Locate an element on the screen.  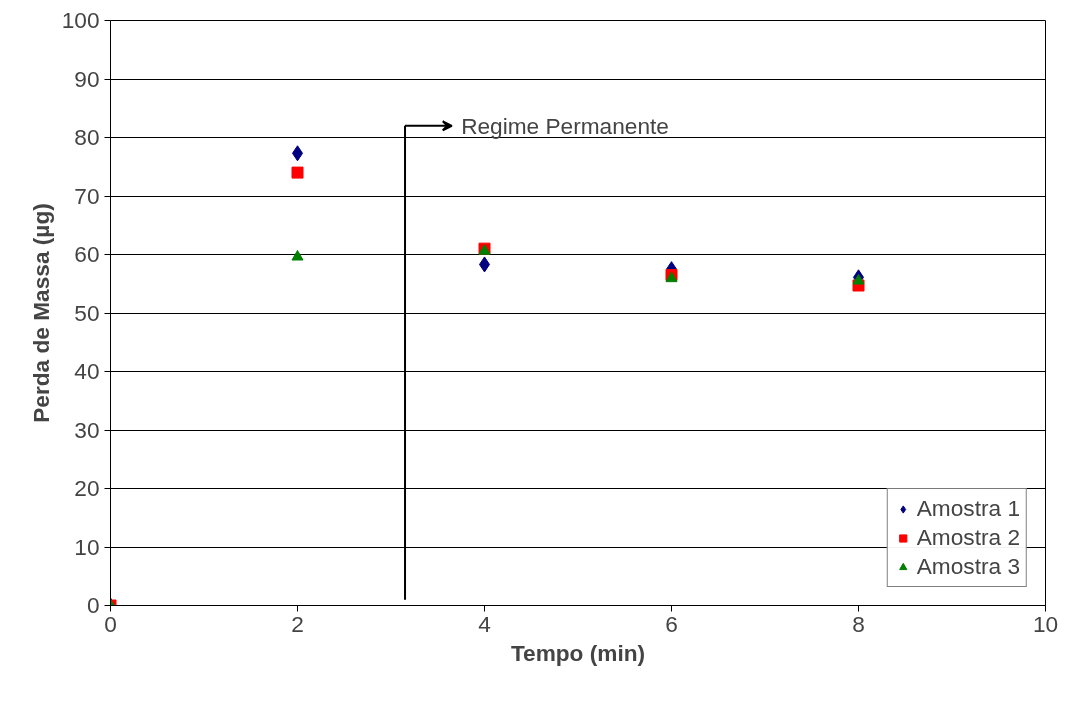
y-tick-label: 100 is located at coordinates (80, 20).